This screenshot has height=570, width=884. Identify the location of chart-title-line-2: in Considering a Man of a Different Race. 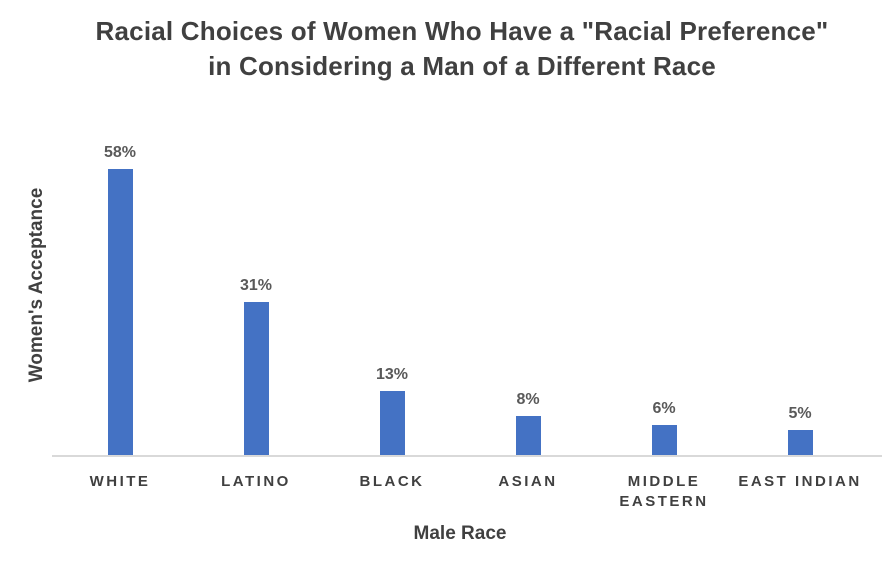
(462, 66).